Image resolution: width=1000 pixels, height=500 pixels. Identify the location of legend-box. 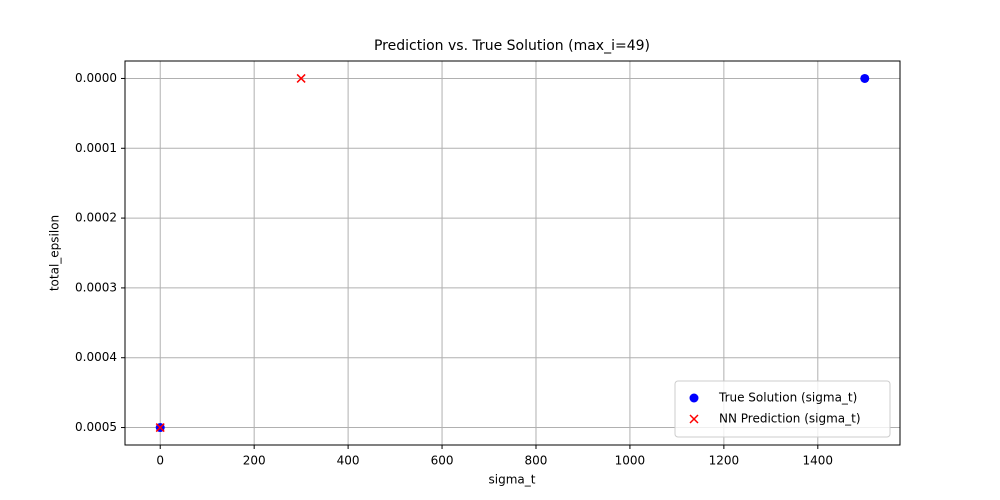
(782, 409).